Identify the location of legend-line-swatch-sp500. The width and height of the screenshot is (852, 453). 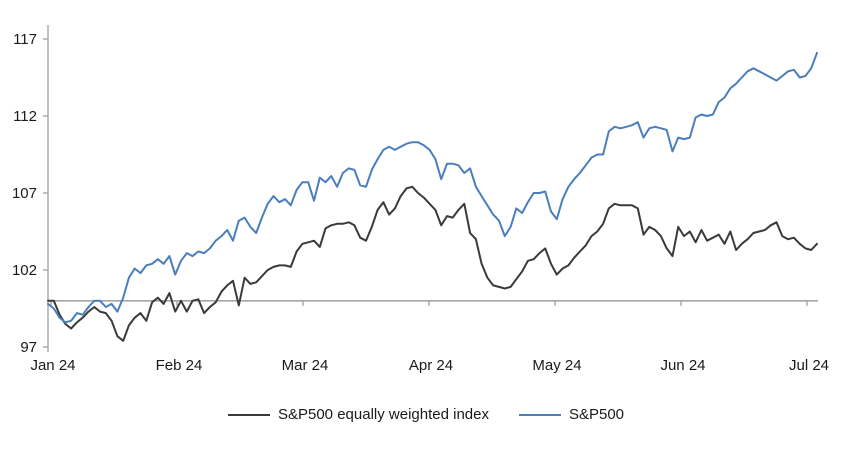
(539, 414).